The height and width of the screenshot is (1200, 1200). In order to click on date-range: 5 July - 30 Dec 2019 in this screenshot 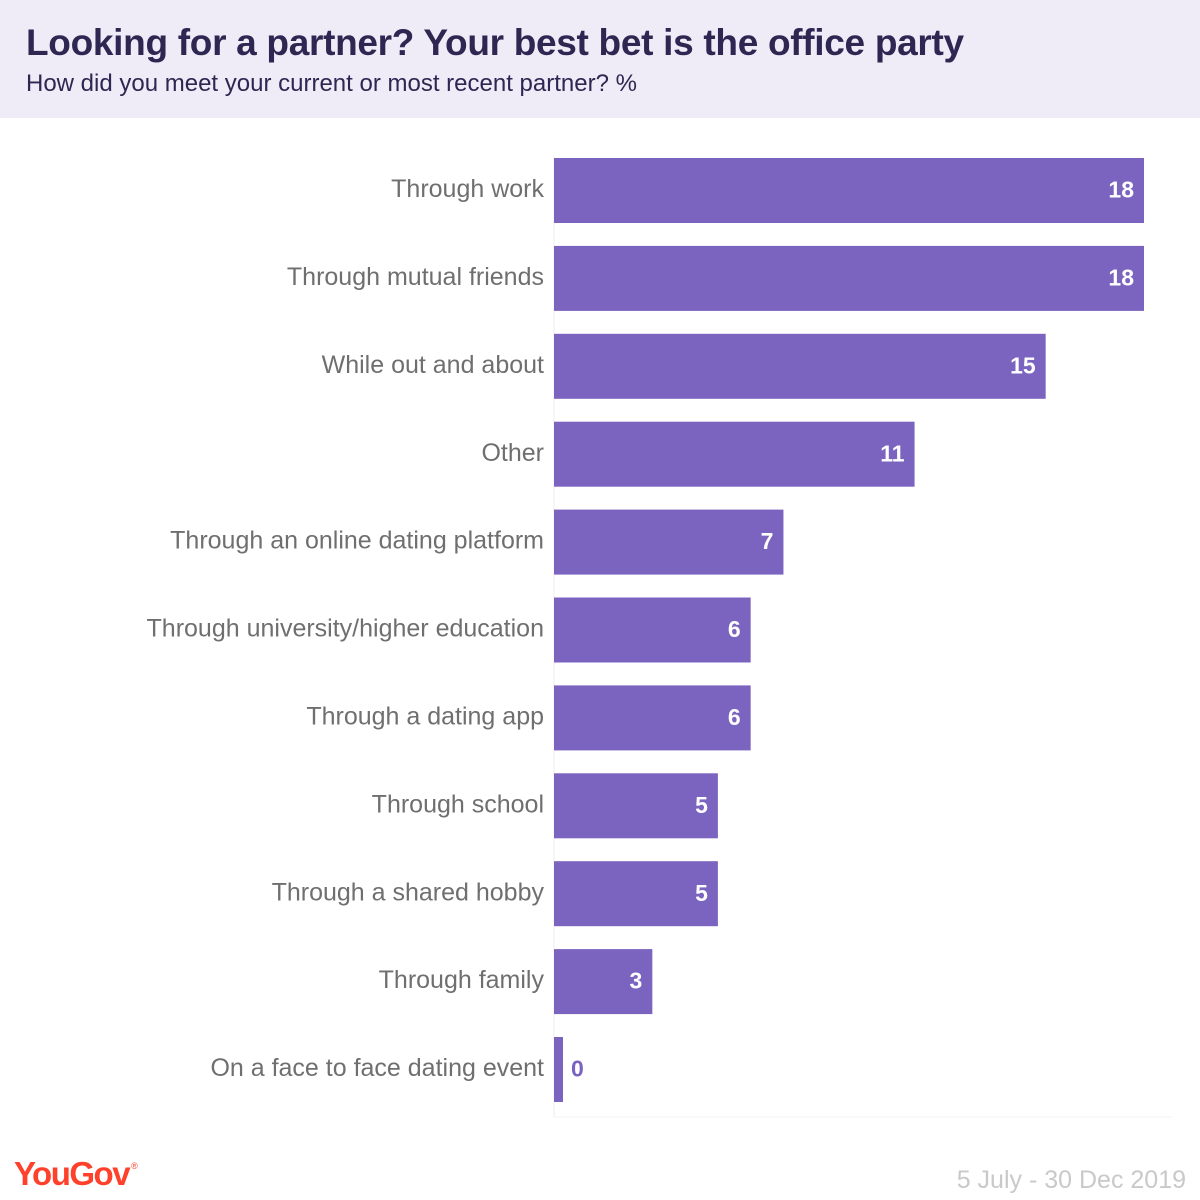, I will do `click(1071, 1180)`.